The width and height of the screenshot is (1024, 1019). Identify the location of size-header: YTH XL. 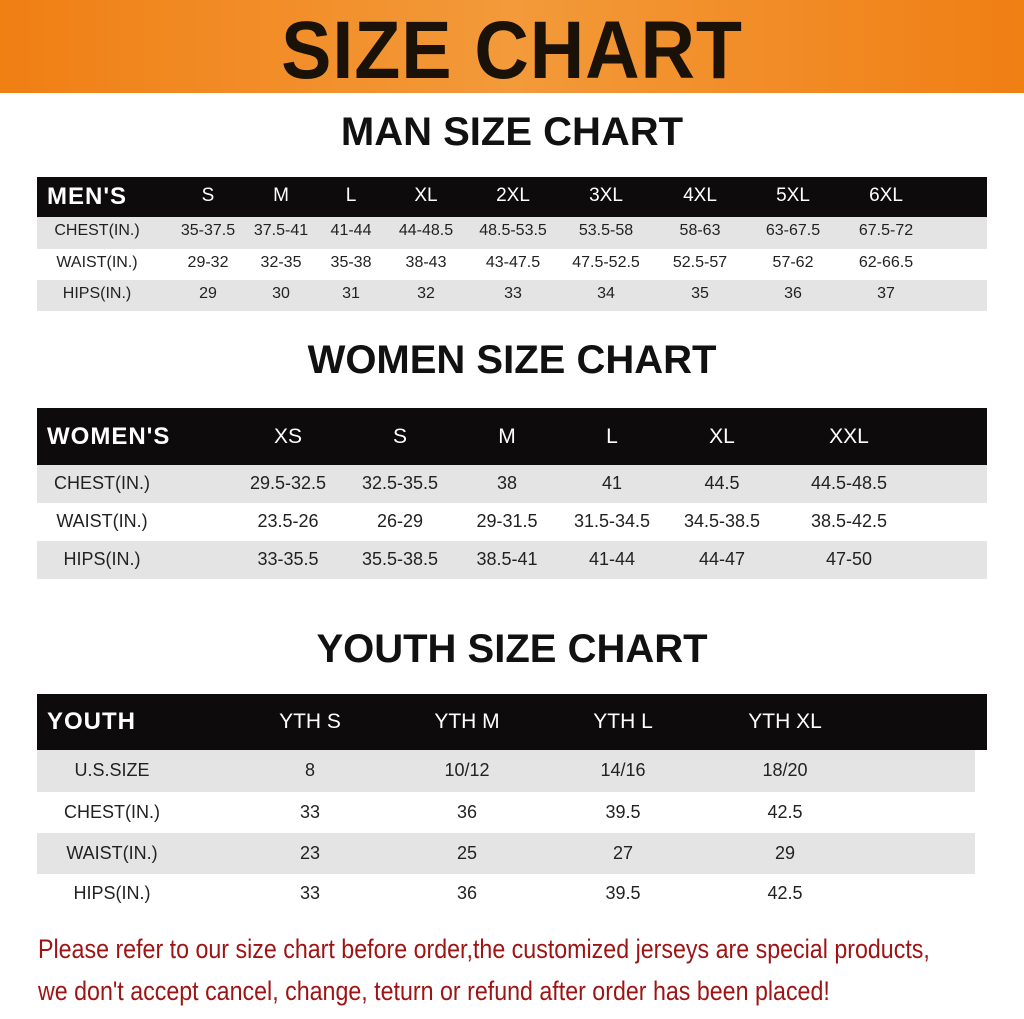
(785, 721).